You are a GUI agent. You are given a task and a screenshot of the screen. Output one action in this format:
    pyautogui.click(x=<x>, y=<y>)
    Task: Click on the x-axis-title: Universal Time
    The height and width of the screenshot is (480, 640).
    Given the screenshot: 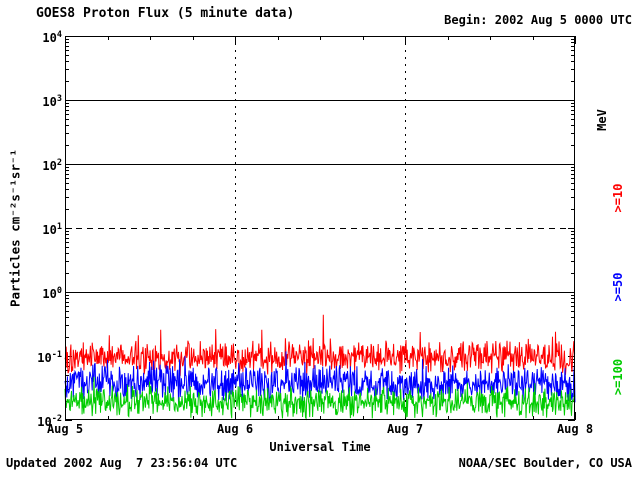 What is the action you would take?
    pyautogui.click(x=320, y=447)
    